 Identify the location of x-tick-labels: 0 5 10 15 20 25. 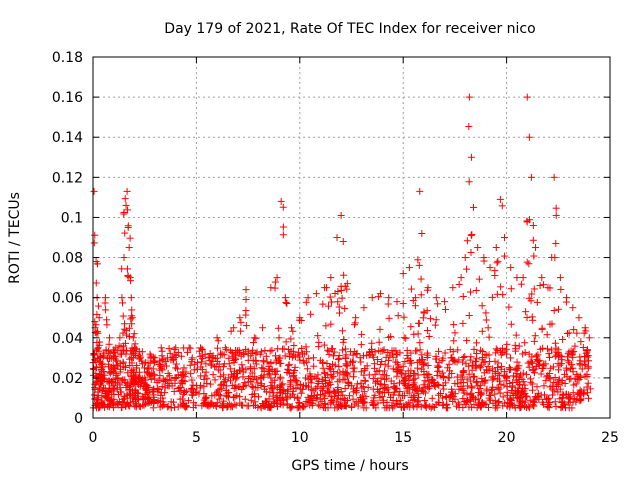
(354, 438).